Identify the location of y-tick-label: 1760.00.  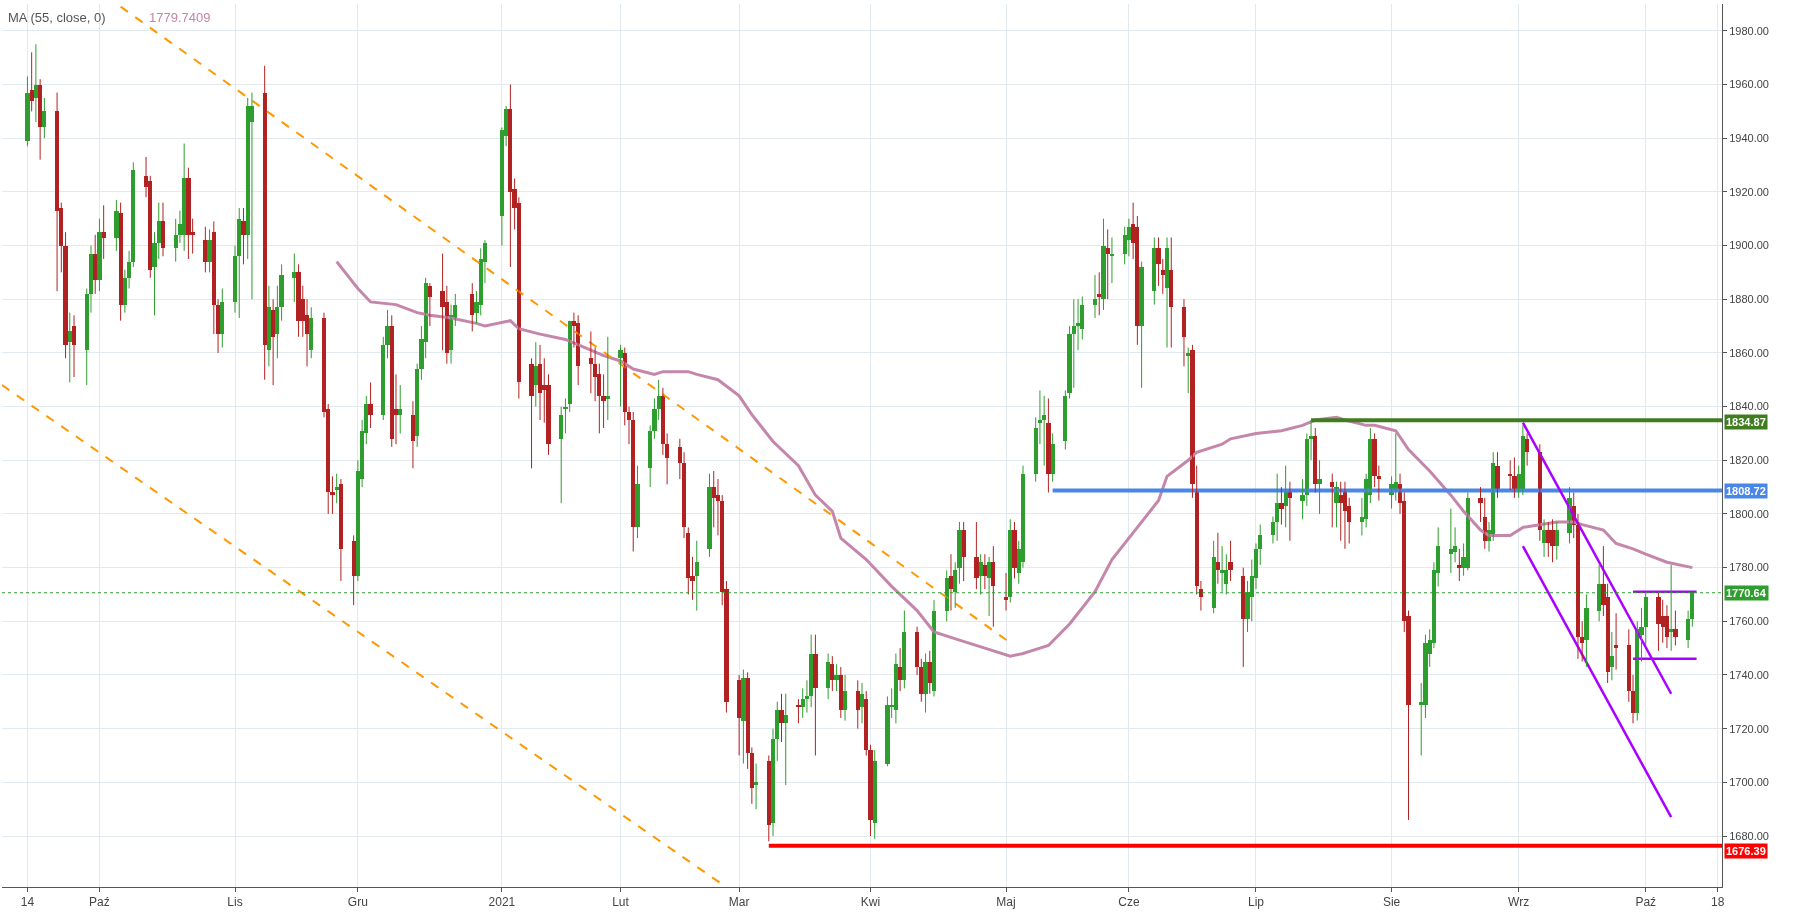
(1749, 621).